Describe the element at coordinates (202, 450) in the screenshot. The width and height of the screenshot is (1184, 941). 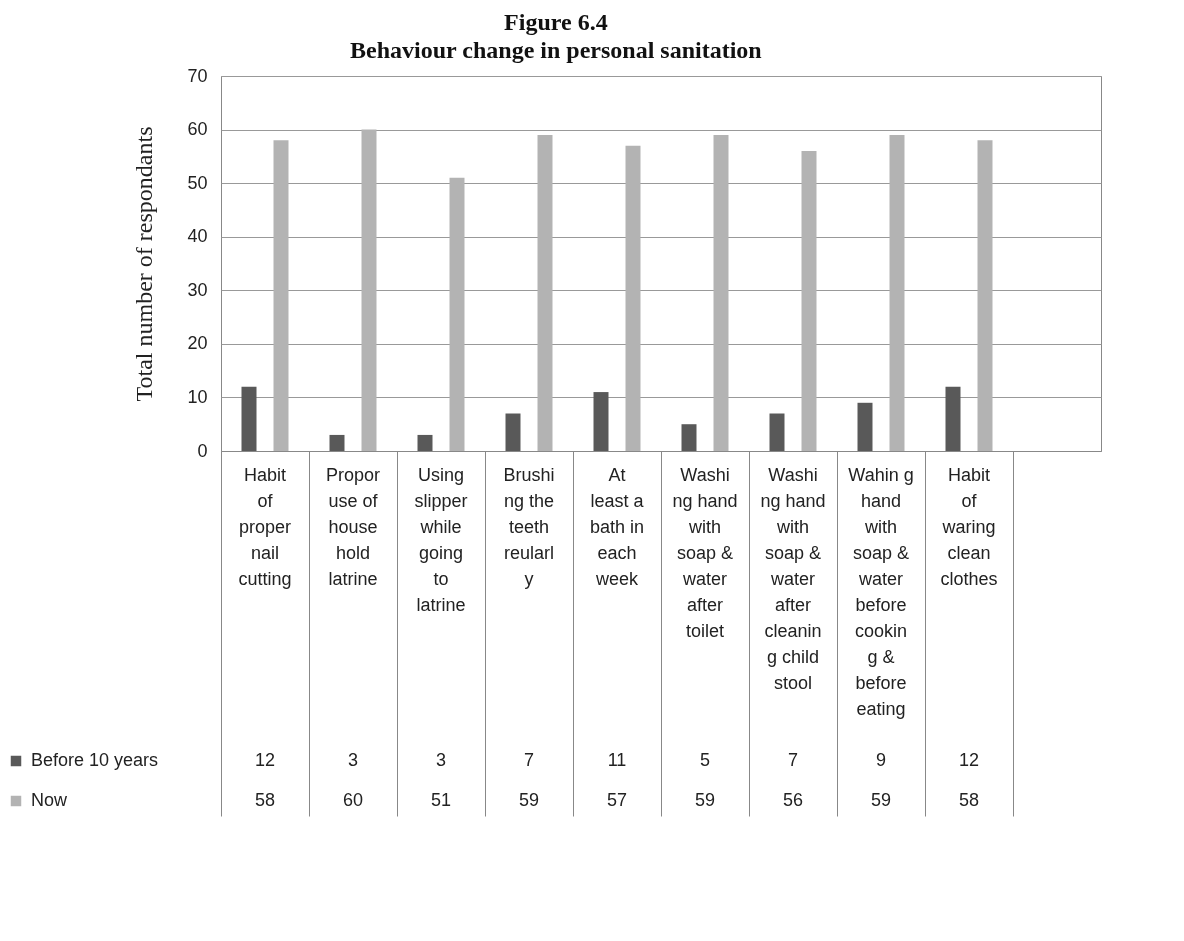
I see `y-tick-label: 0` at that location.